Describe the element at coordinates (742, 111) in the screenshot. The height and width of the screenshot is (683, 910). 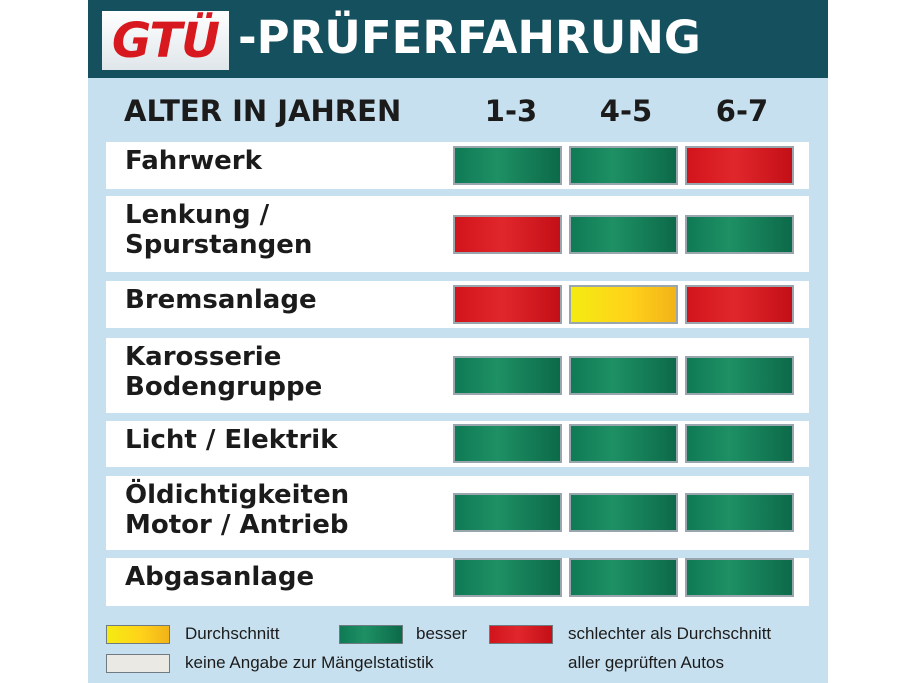
I see `column-header-6-7: 6-7` at that location.